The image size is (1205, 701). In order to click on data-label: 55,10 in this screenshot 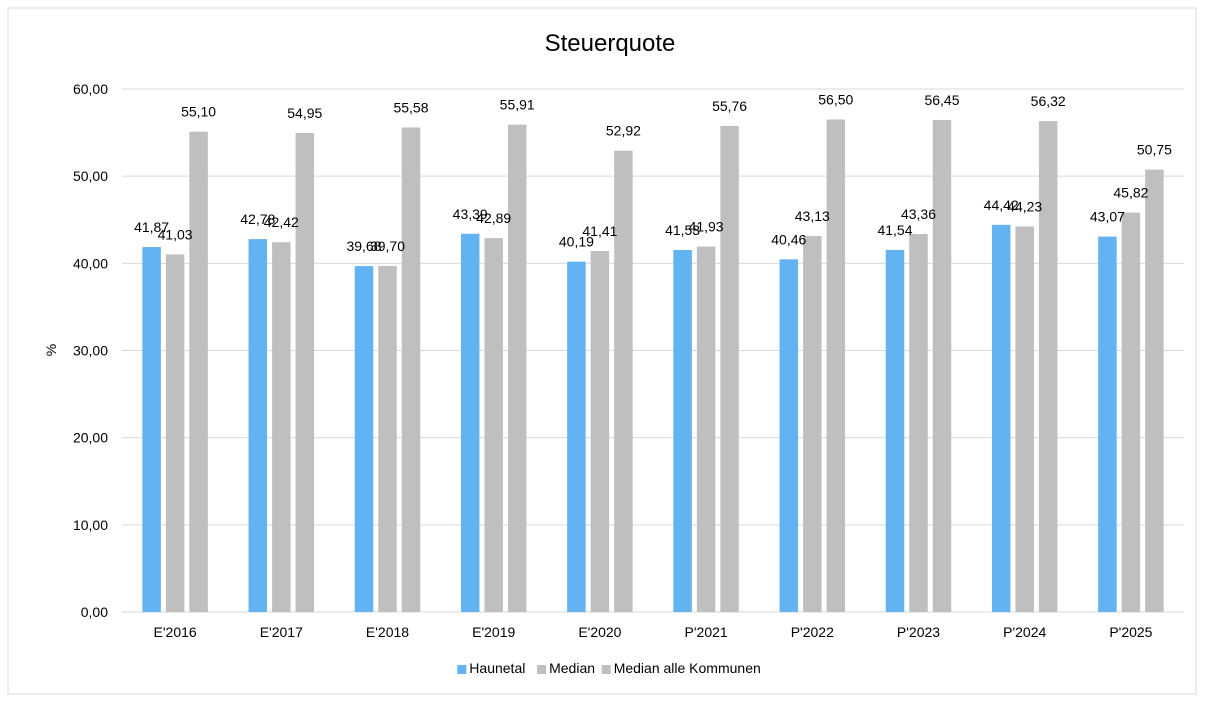, I will do `click(198, 112)`.